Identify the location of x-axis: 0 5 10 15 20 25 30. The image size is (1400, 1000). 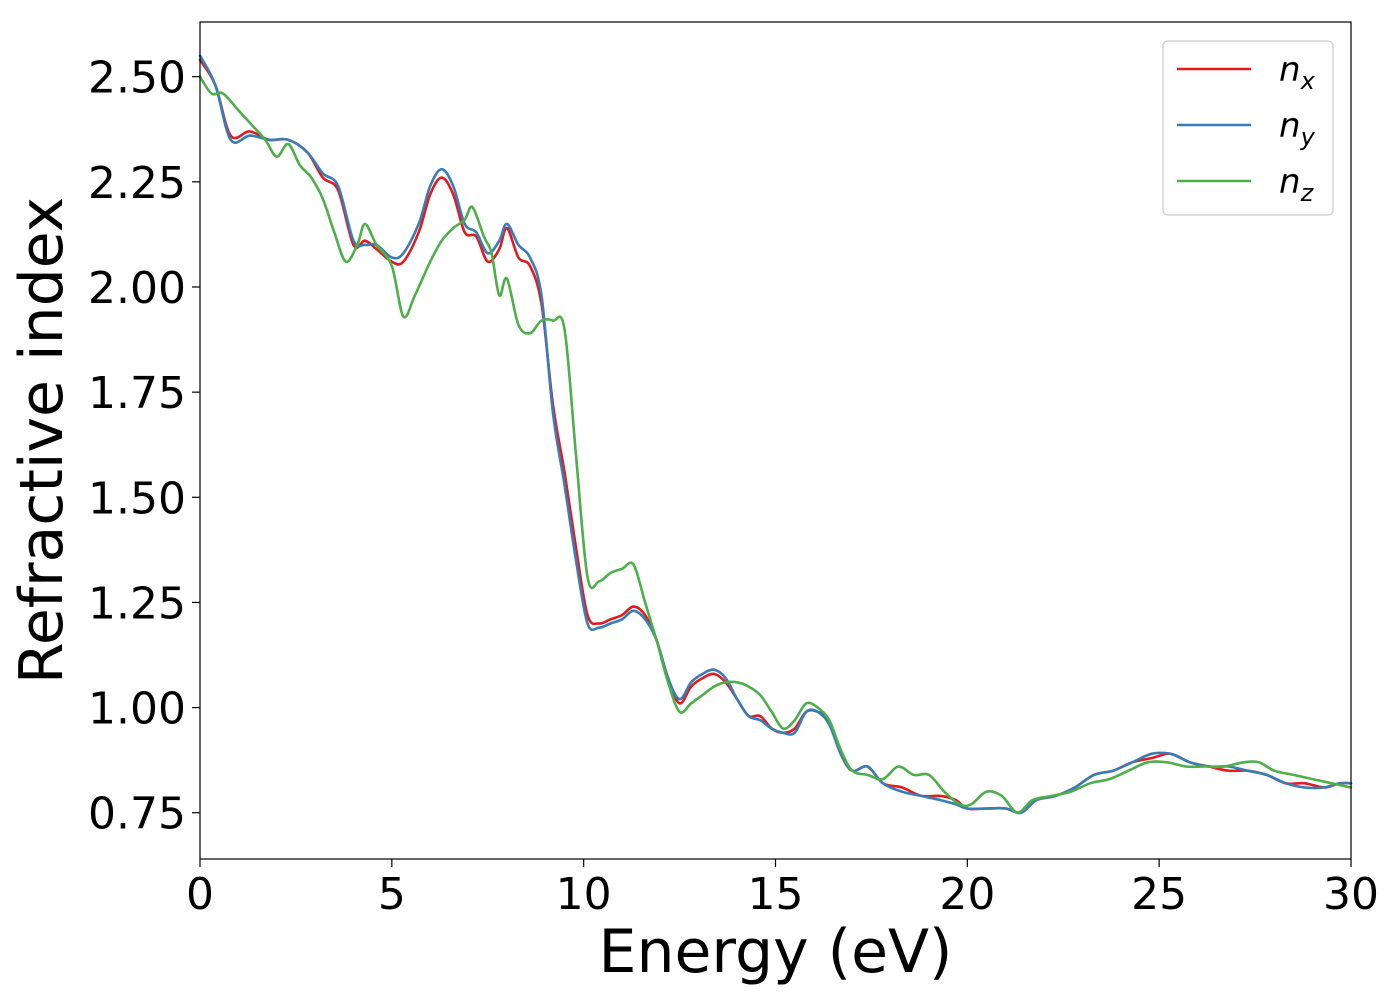
(782, 889).